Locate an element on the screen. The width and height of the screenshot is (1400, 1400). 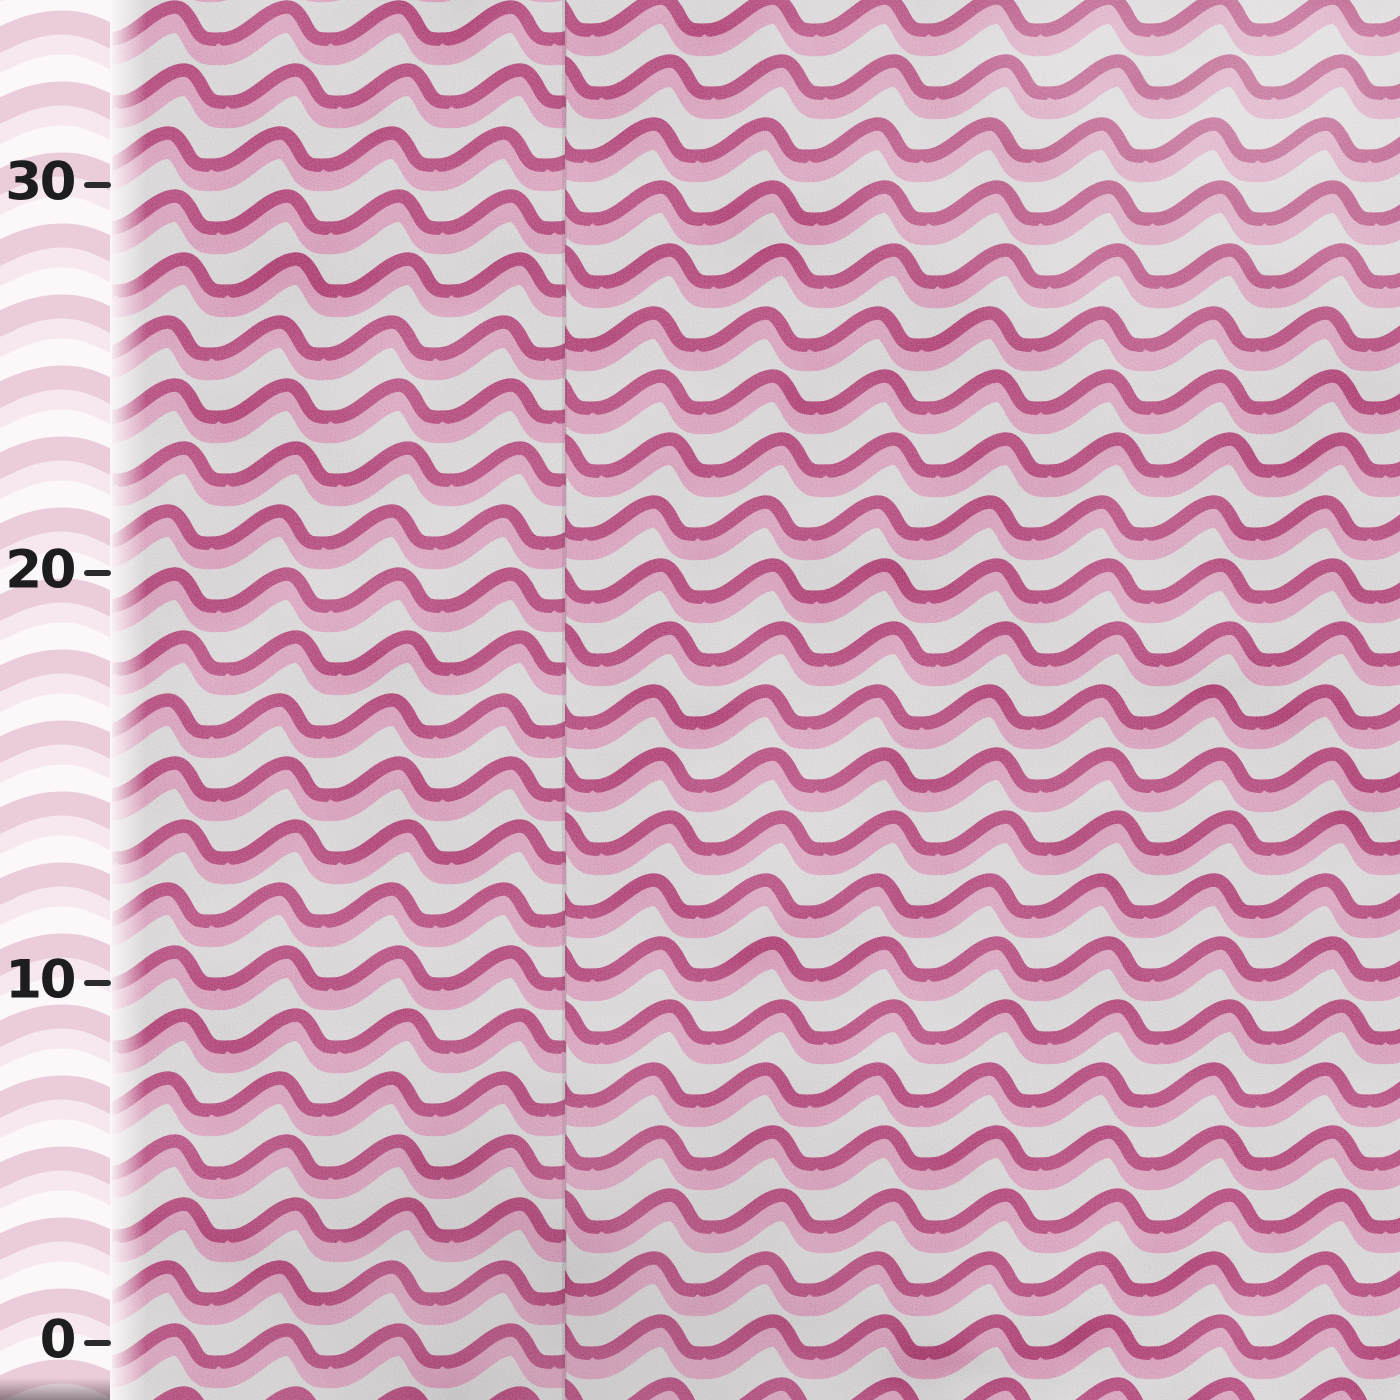
bottom-corner-shadow is located at coordinates (55, 1389).